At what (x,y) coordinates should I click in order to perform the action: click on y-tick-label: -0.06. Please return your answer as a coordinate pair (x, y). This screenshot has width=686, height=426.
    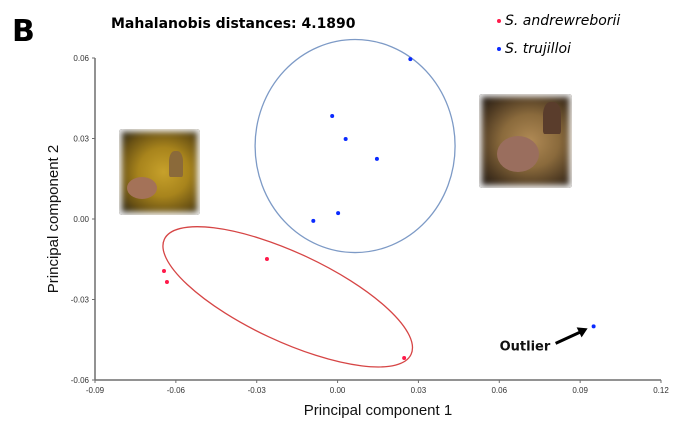
    Looking at the image, I should click on (80, 380).